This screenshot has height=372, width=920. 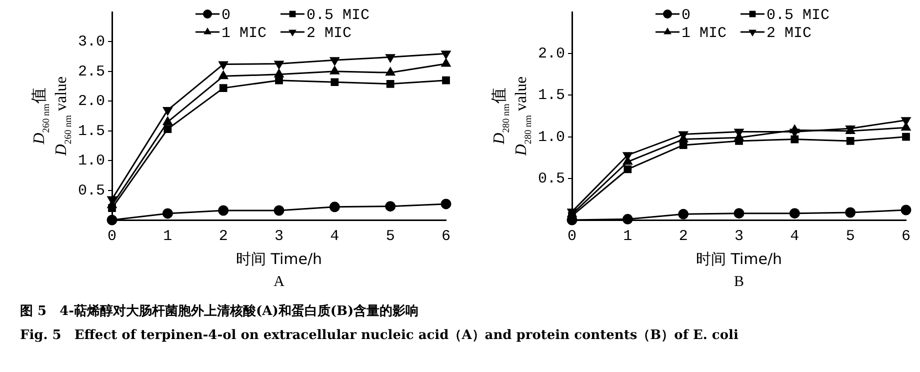 What do you see at coordinates (92, 71) in the screenshot?
I see `y-tick-label: 2.5` at bounding box center [92, 71].